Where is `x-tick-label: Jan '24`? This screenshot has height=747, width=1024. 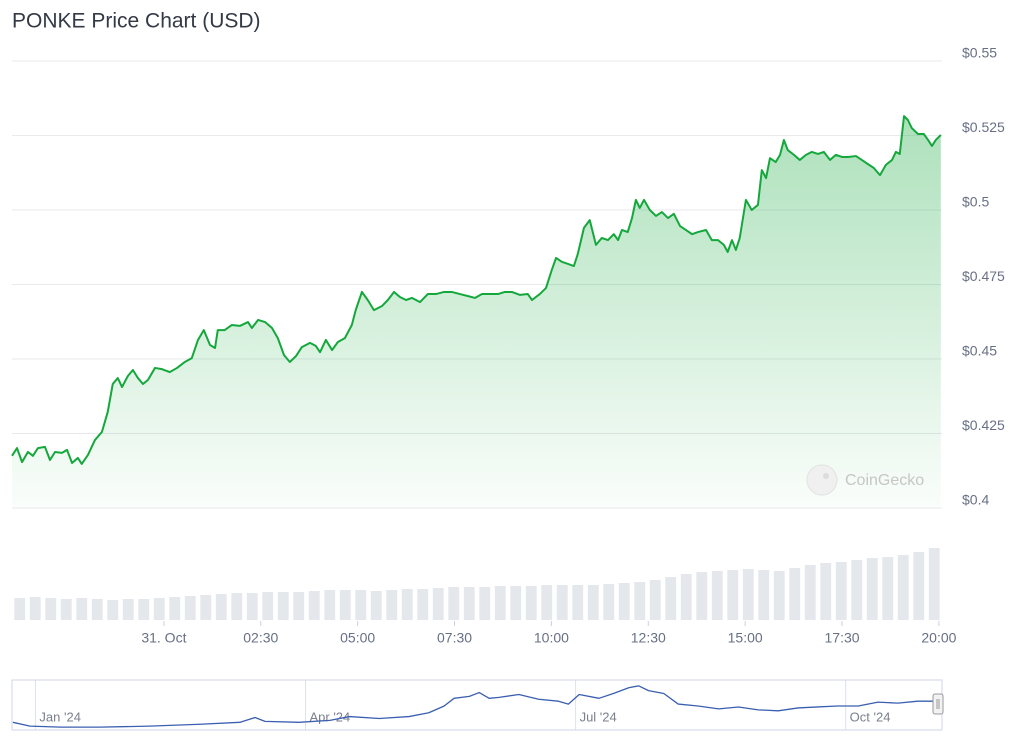 x-tick-label: Jan '24 is located at coordinates (60, 716).